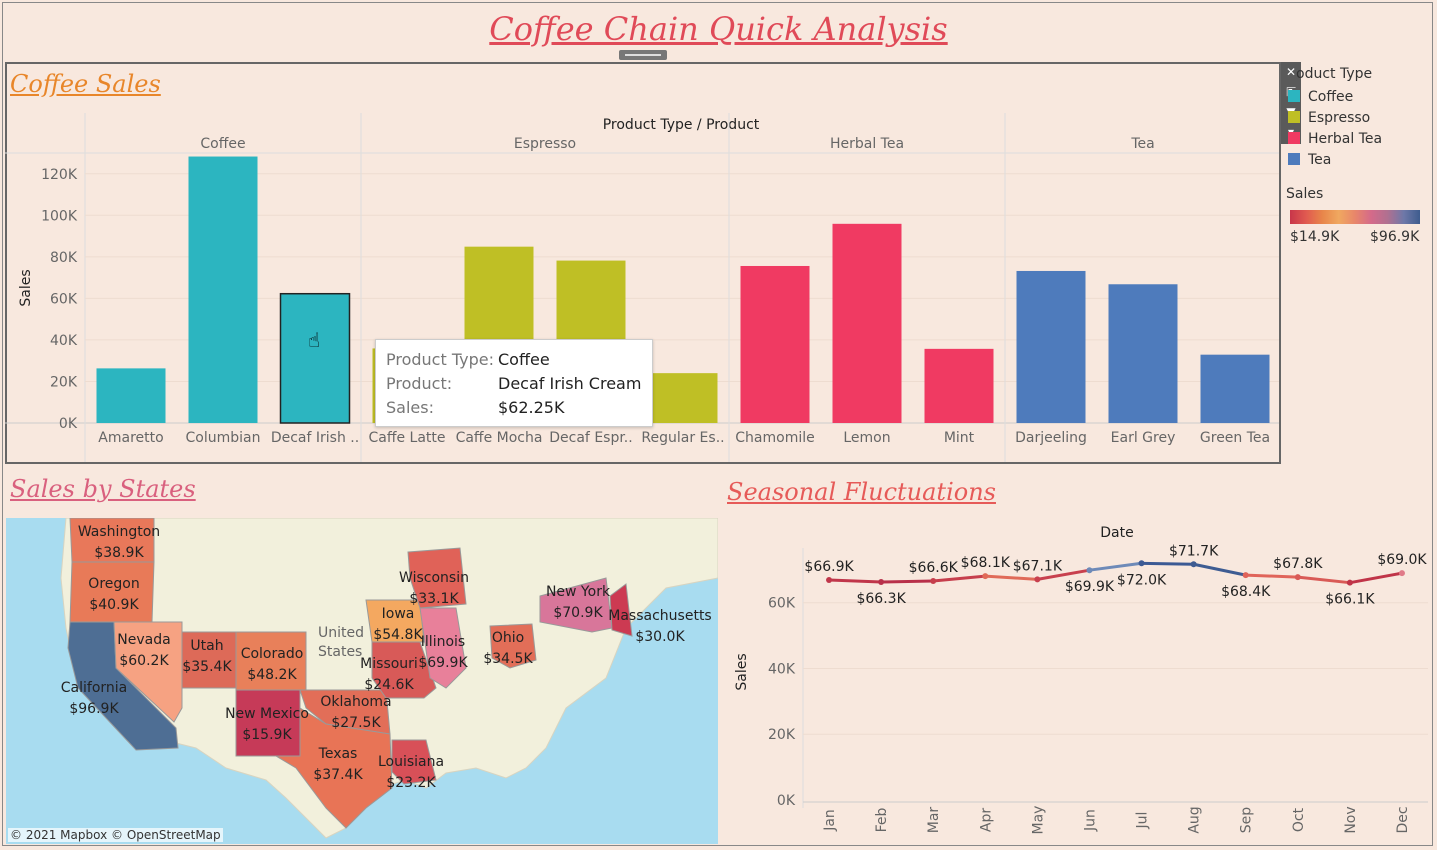  I want to click on map-state-value: $15.9K, so click(267, 735).